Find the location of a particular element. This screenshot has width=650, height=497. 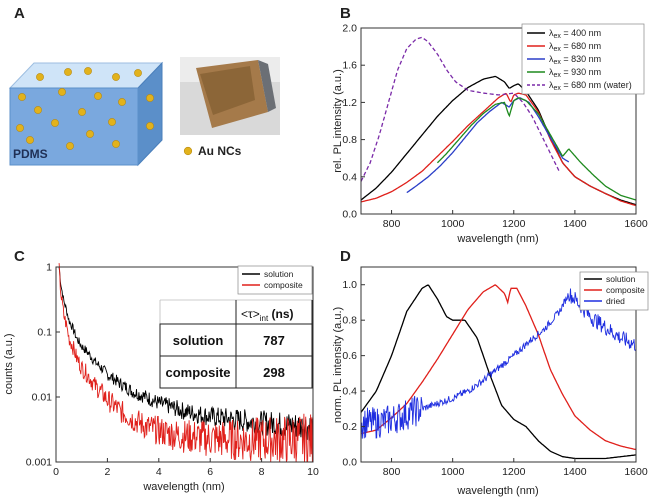

table-row-value: 787 is located at coordinates (274, 340).